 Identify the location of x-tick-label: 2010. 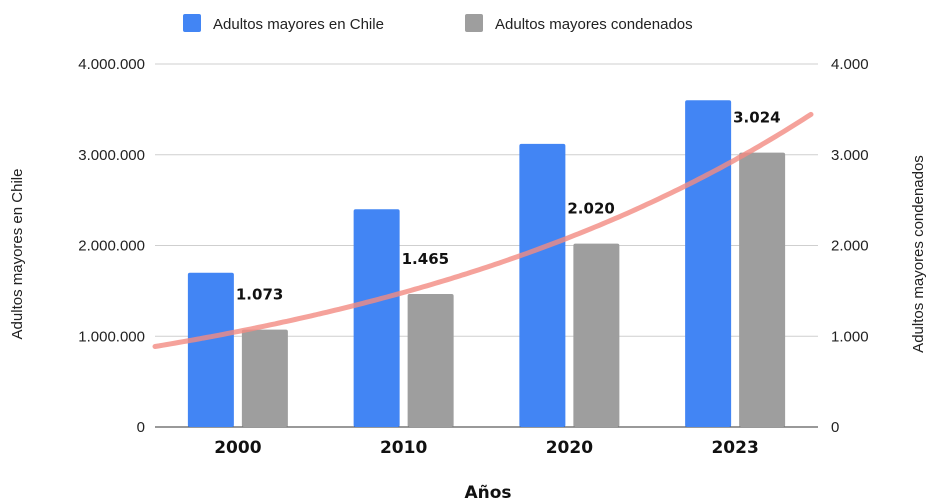
(403, 448).